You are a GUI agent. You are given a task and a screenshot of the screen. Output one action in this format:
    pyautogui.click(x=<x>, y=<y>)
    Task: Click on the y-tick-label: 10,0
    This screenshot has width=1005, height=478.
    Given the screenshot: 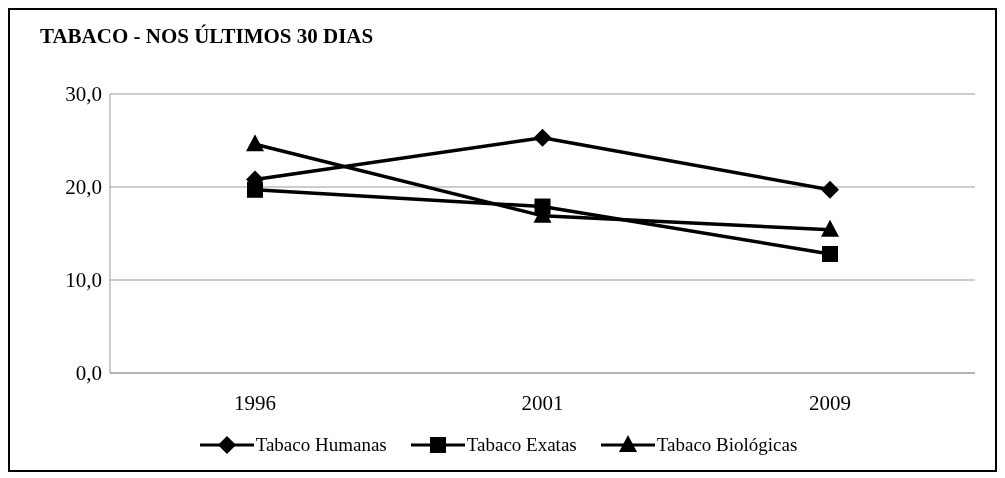 What is the action you would take?
    pyautogui.click(x=83, y=280)
    